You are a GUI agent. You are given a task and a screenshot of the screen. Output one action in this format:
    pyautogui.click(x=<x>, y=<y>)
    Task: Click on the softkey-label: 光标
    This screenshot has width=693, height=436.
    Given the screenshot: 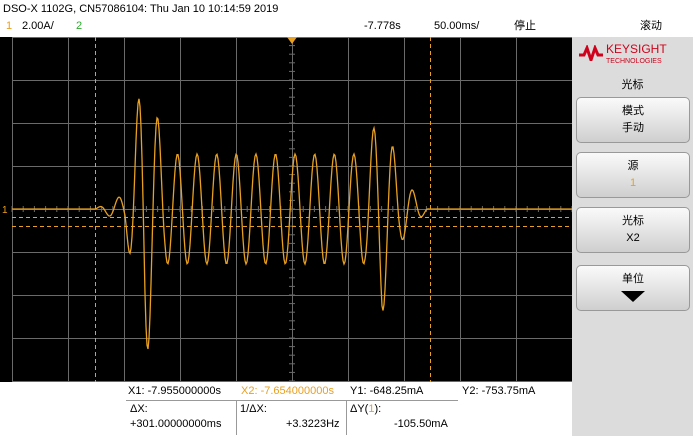 What is the action you would take?
    pyautogui.click(x=633, y=221)
    